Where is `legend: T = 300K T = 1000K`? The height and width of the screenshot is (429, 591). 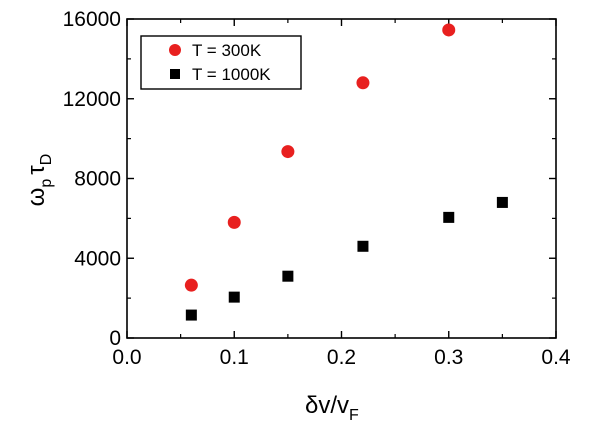
legend: T = 300K T = 1000K is located at coordinates (221, 62).